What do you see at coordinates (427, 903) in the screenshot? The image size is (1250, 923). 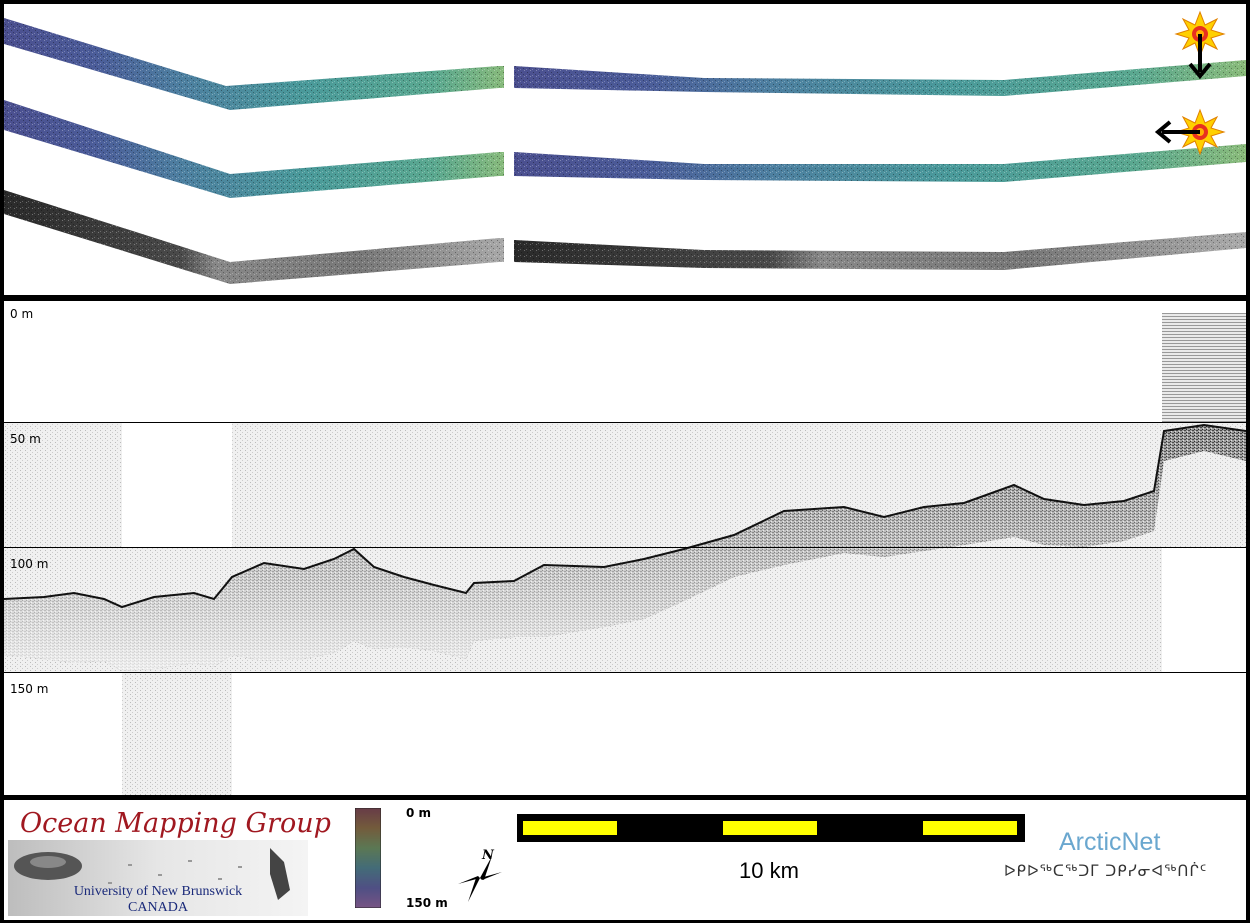 I see `colorbar-bottom-label: 150 m` at bounding box center [427, 903].